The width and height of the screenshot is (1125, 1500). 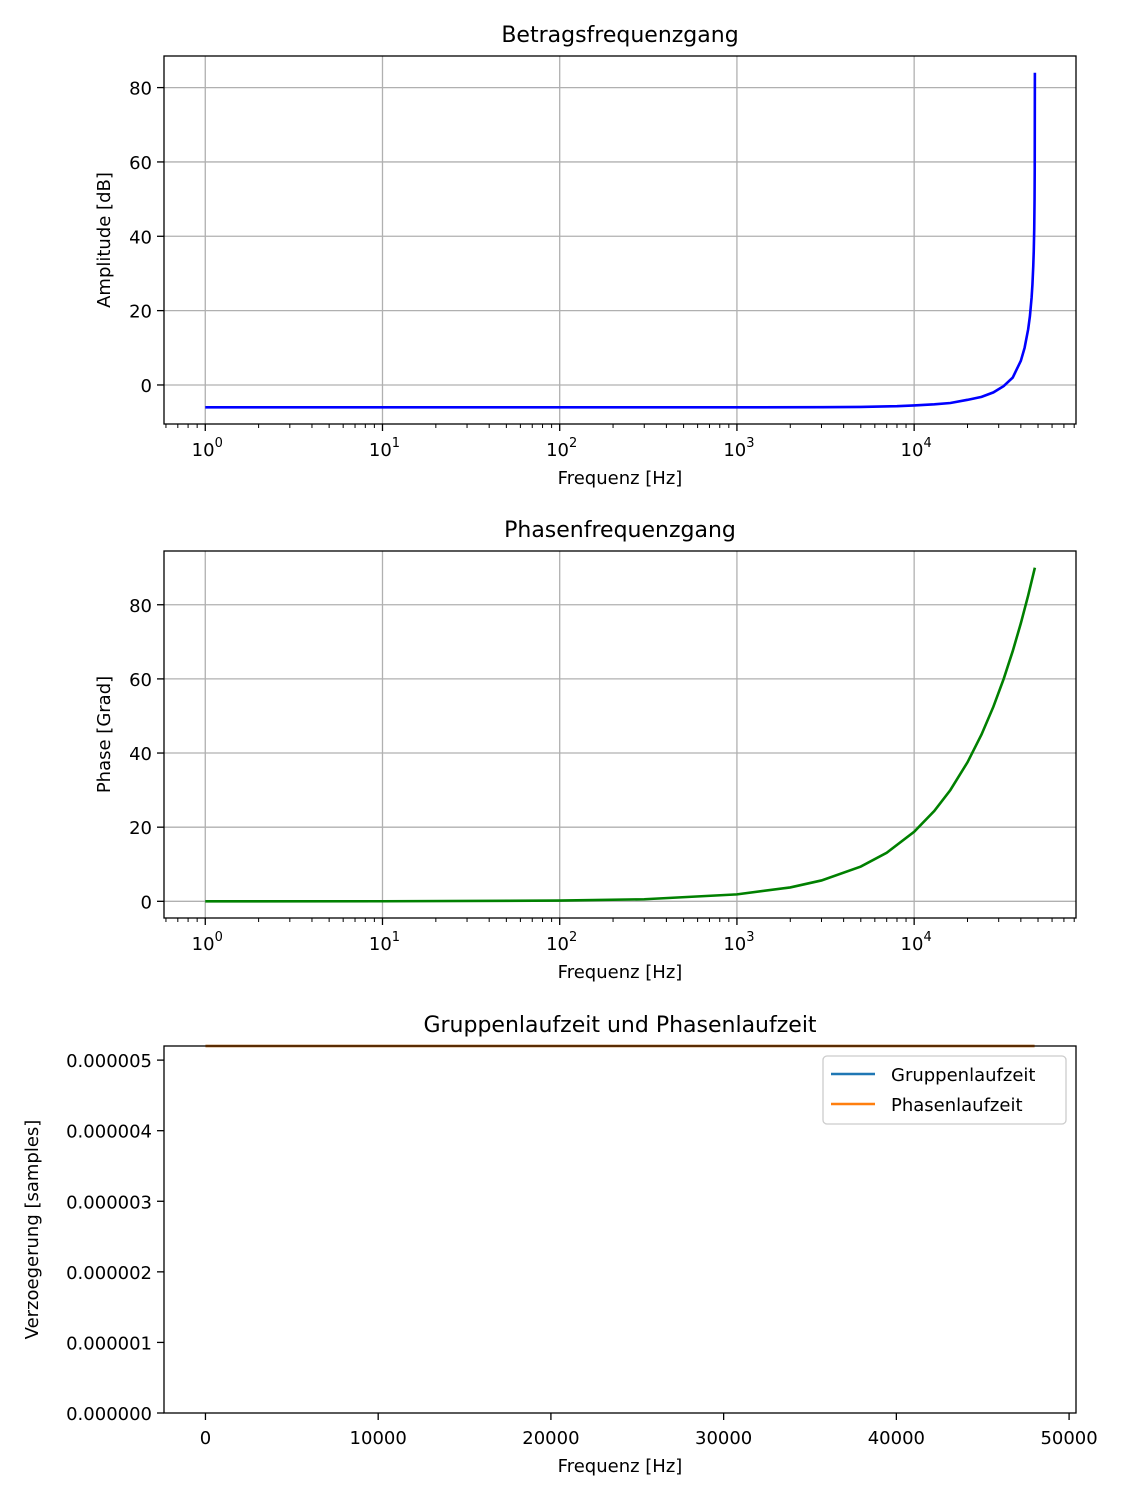 I want to click on y-tick-label: 0.000000, so click(x=109, y=1414).